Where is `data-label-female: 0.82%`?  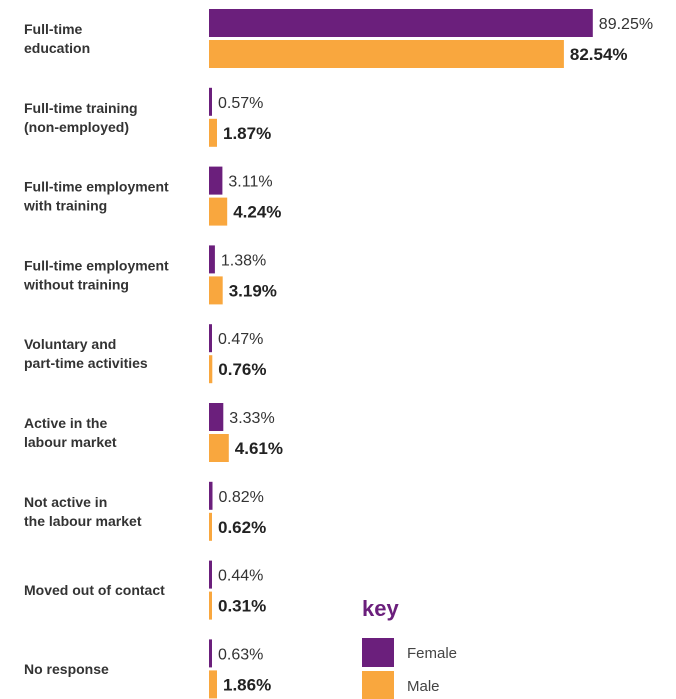 data-label-female: 0.82% is located at coordinates (241, 497).